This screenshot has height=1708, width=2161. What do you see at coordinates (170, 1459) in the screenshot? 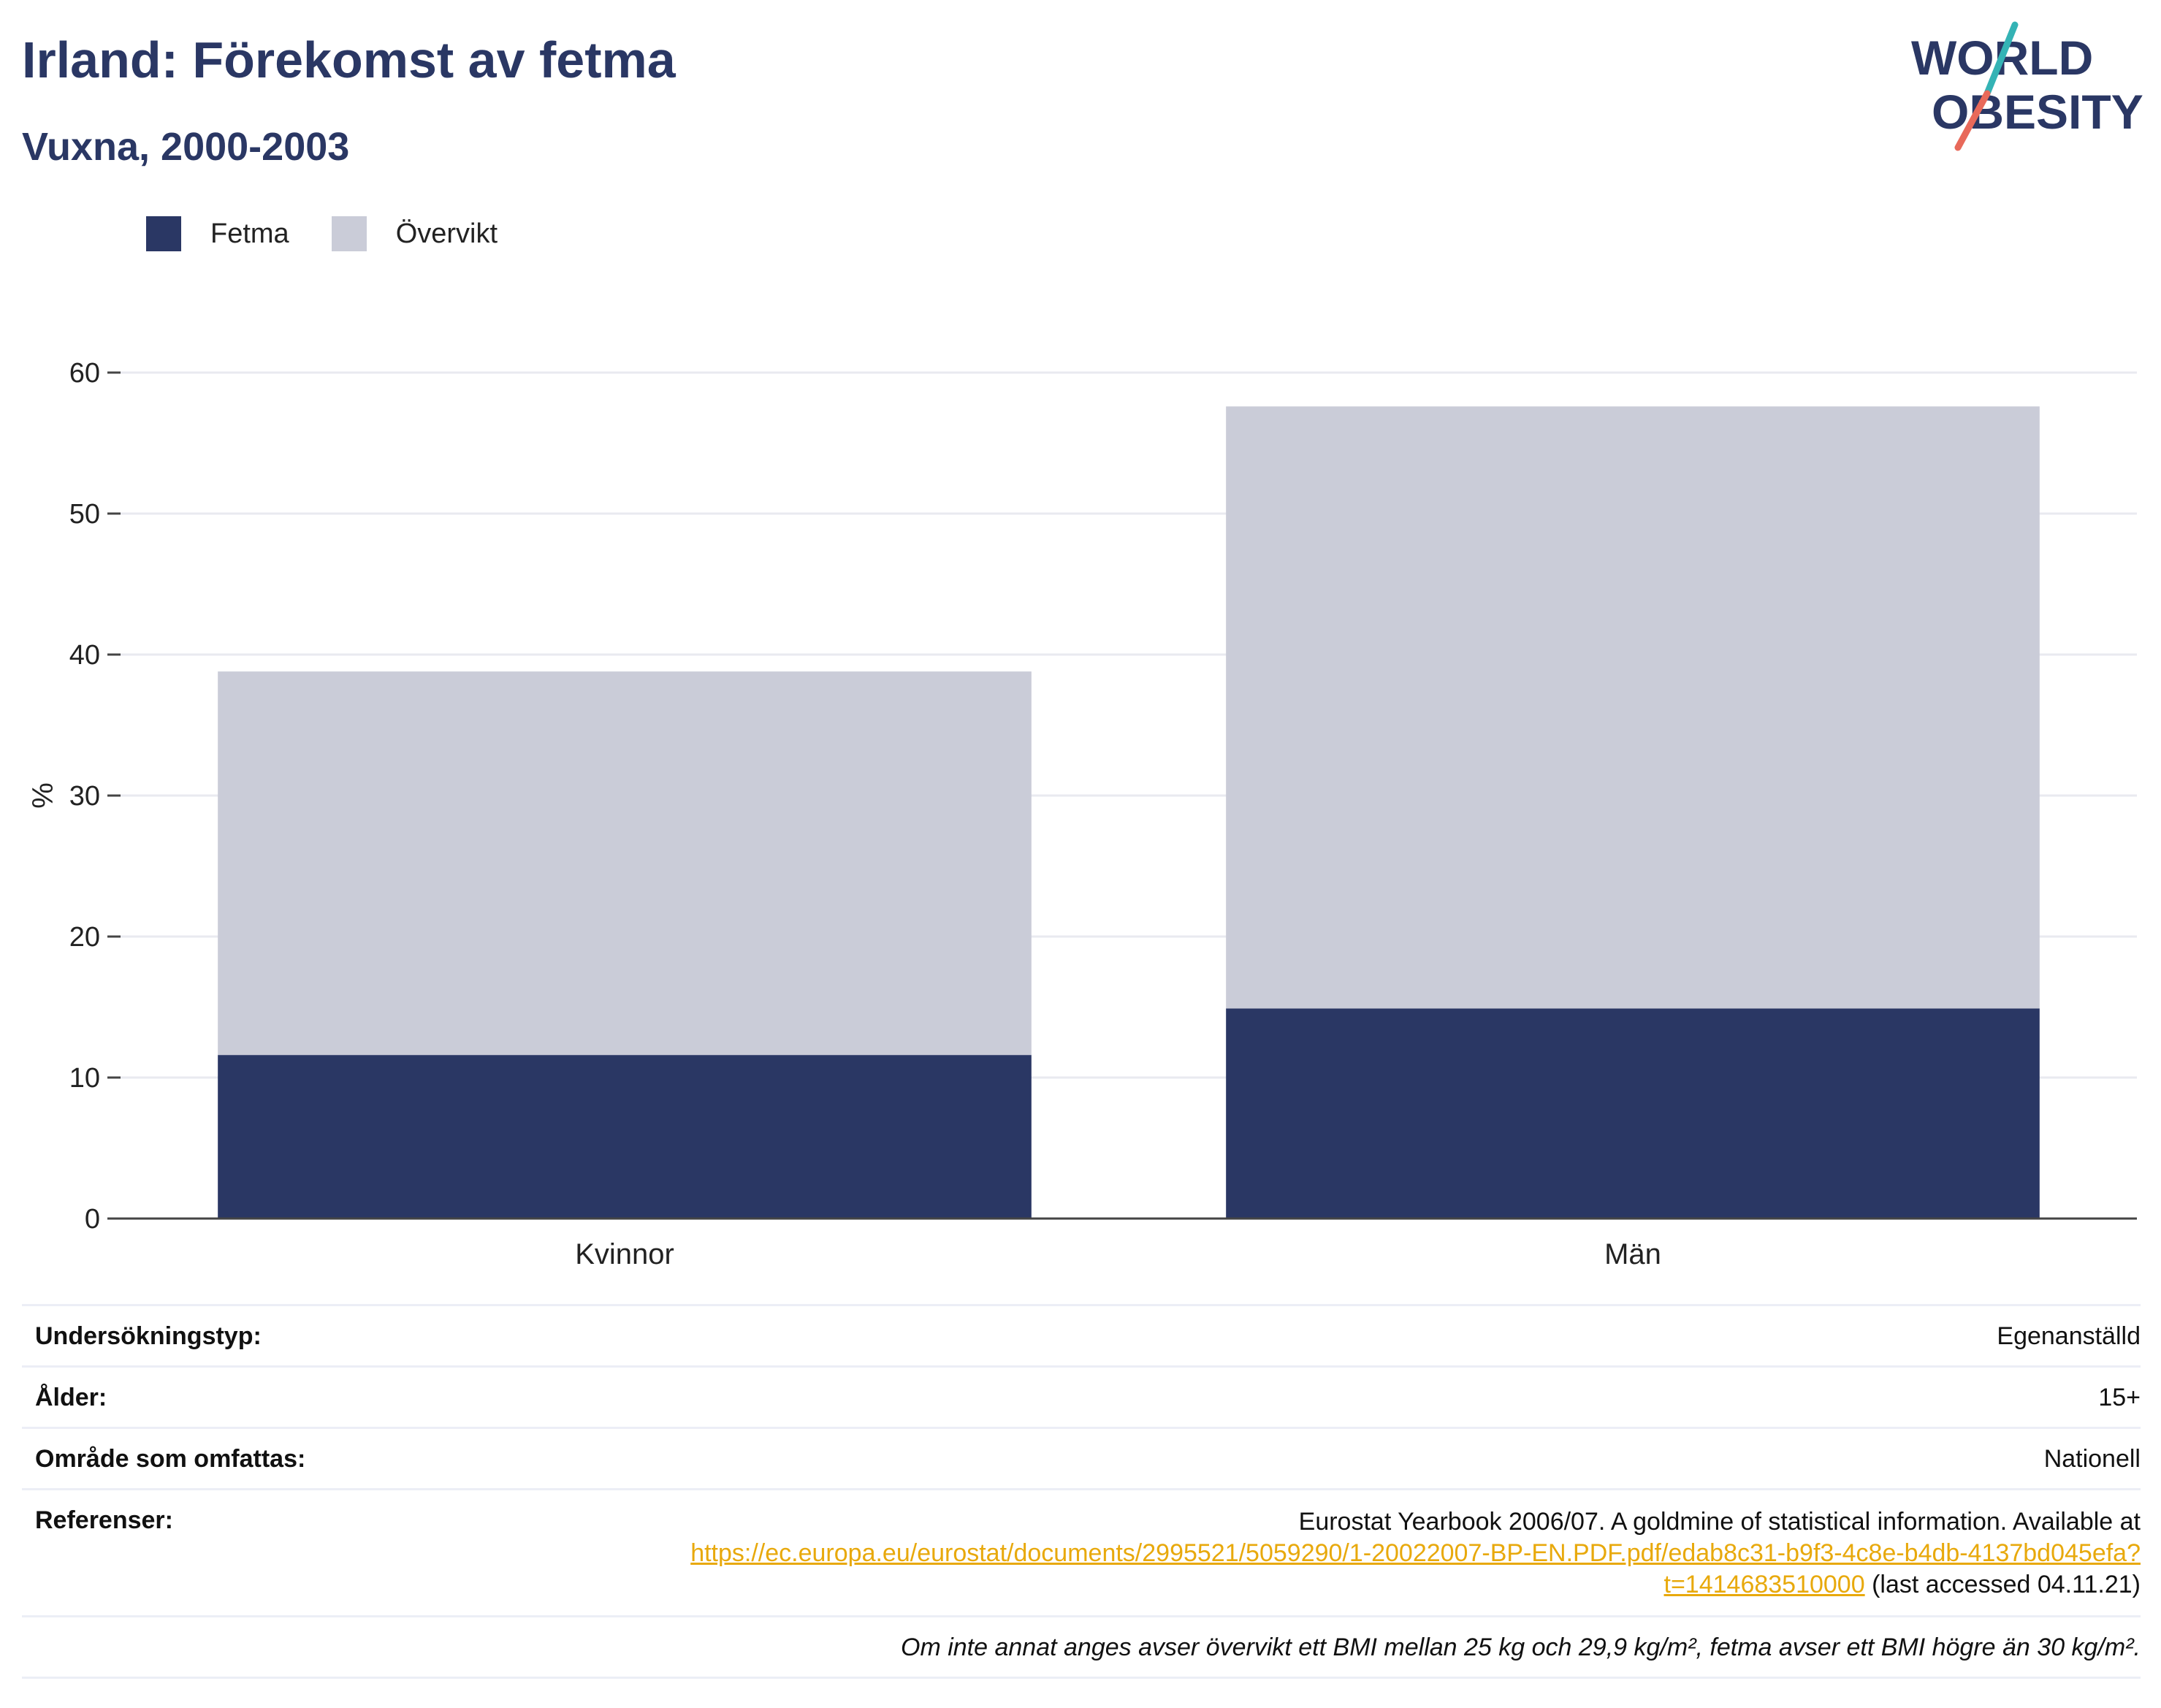
I see `area-label: Område som omfattas:` at bounding box center [170, 1459].